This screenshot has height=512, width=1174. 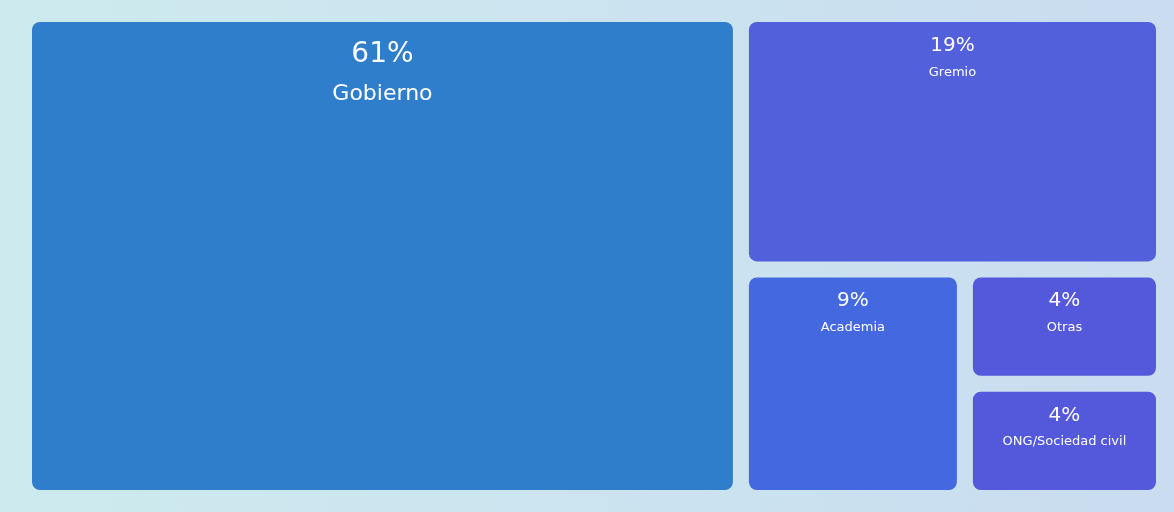 I want to click on data-label: 9%, so click(x=853, y=299).